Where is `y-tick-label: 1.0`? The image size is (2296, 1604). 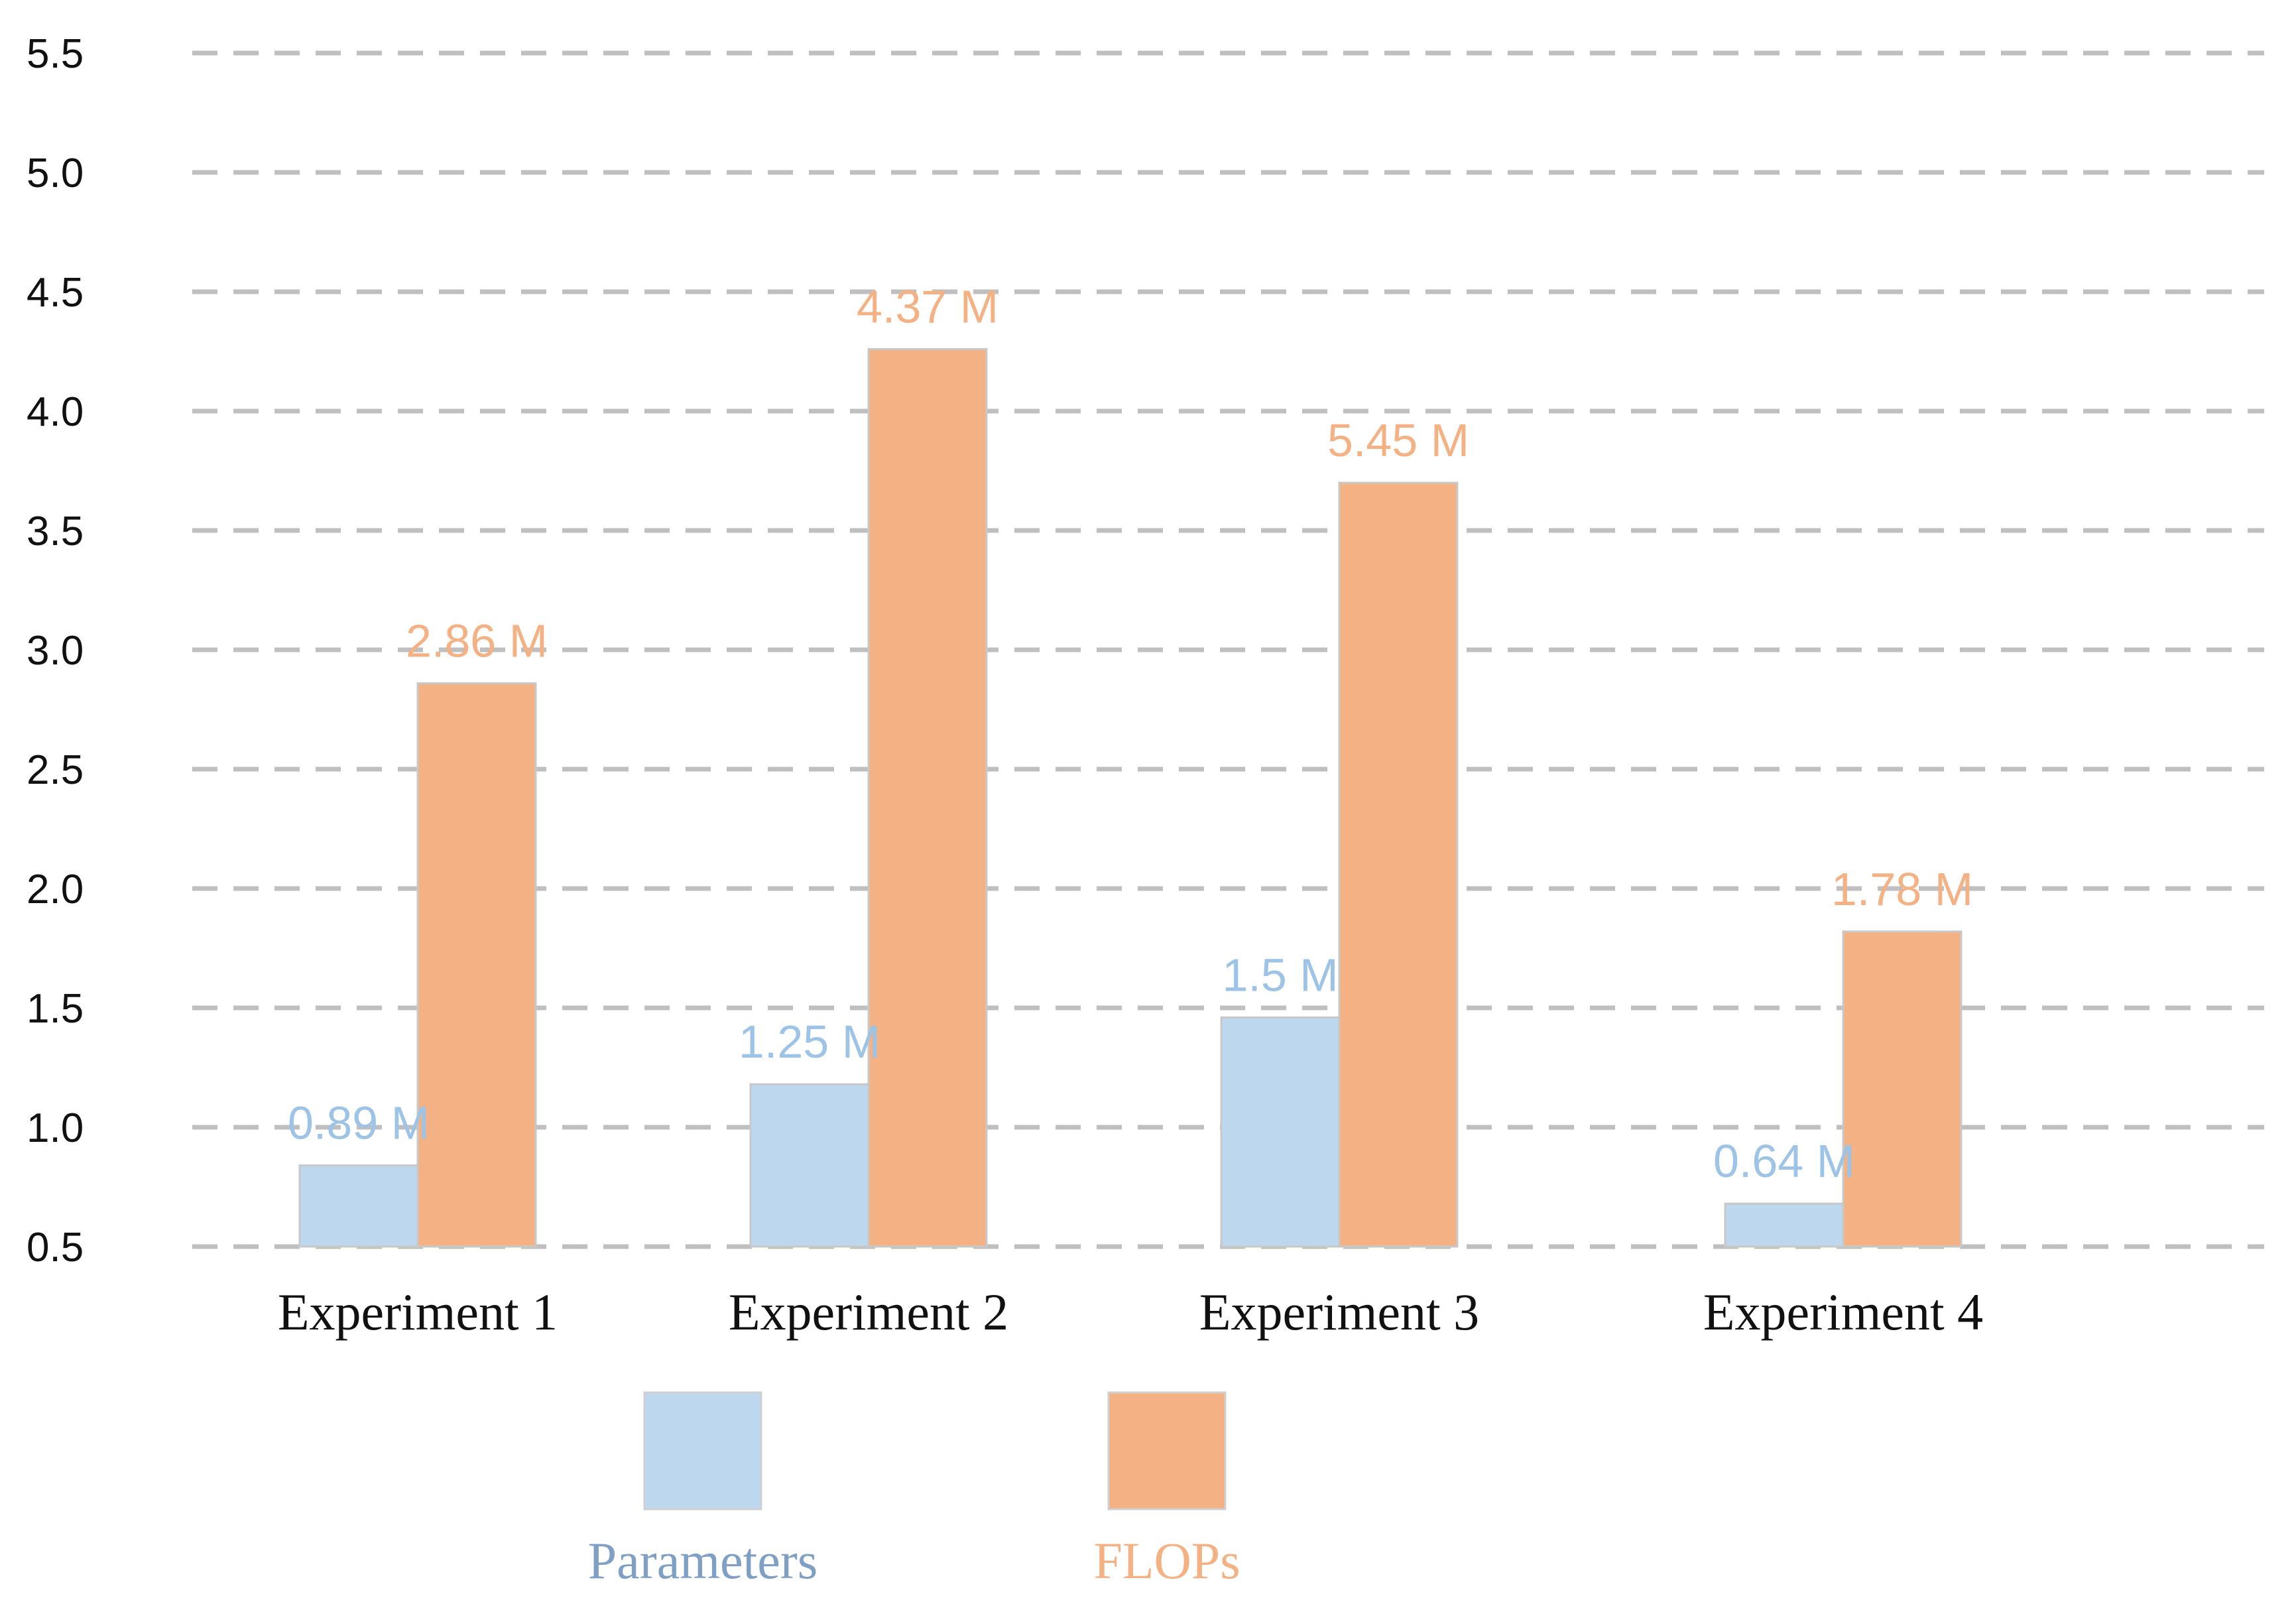
y-tick-label: 1.0 is located at coordinates (55, 1128).